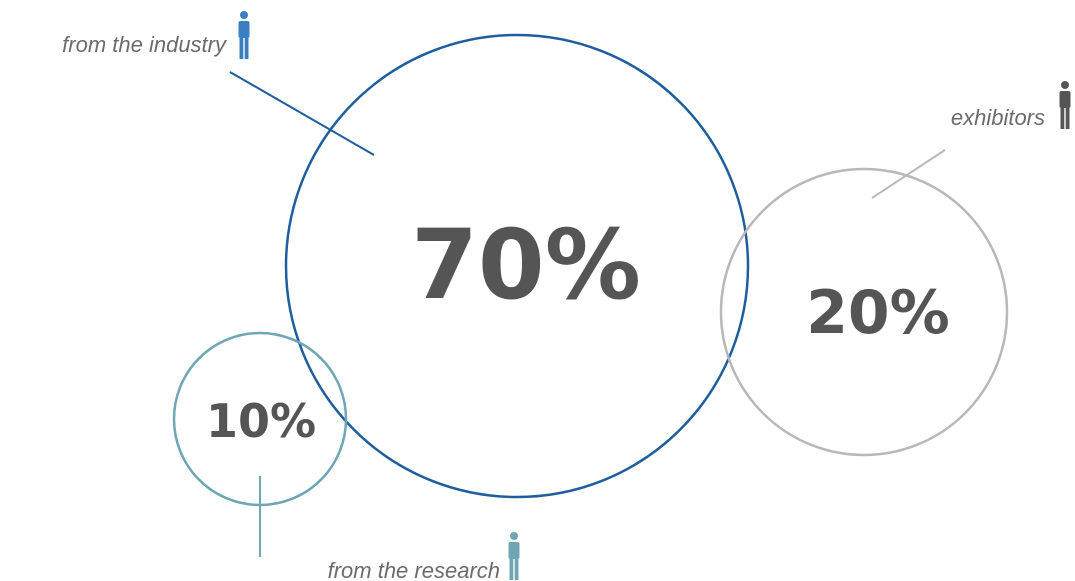 This screenshot has width=1075, height=581. What do you see at coordinates (1065, 105) in the screenshot?
I see `exhibitors-person-icon` at bounding box center [1065, 105].